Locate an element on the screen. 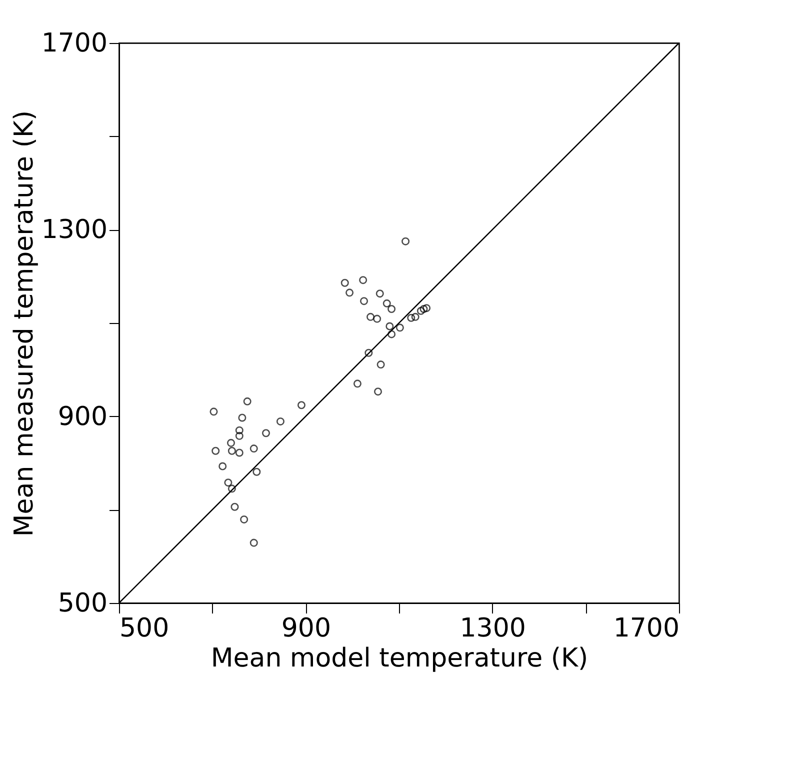 This screenshot has height=781, width=806. x-tick-label: 900 is located at coordinates (306, 629).